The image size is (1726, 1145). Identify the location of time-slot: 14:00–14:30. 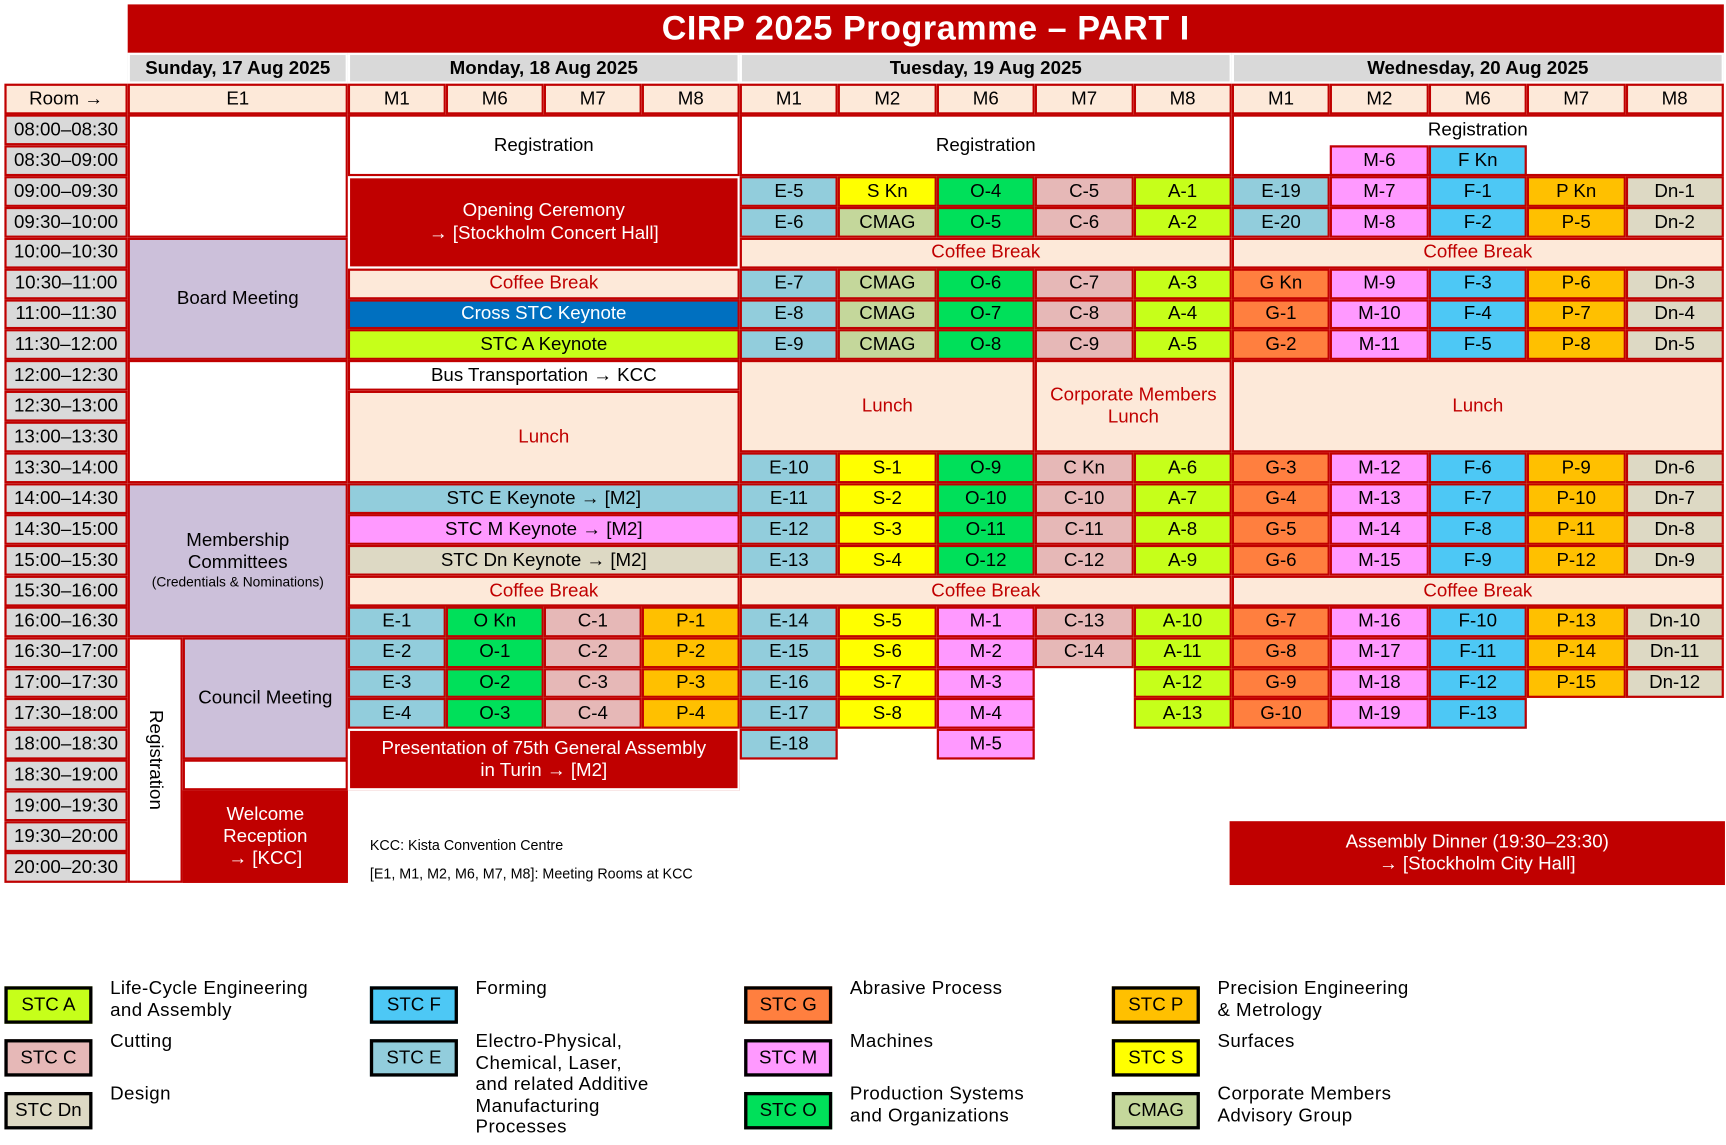
(66, 499).